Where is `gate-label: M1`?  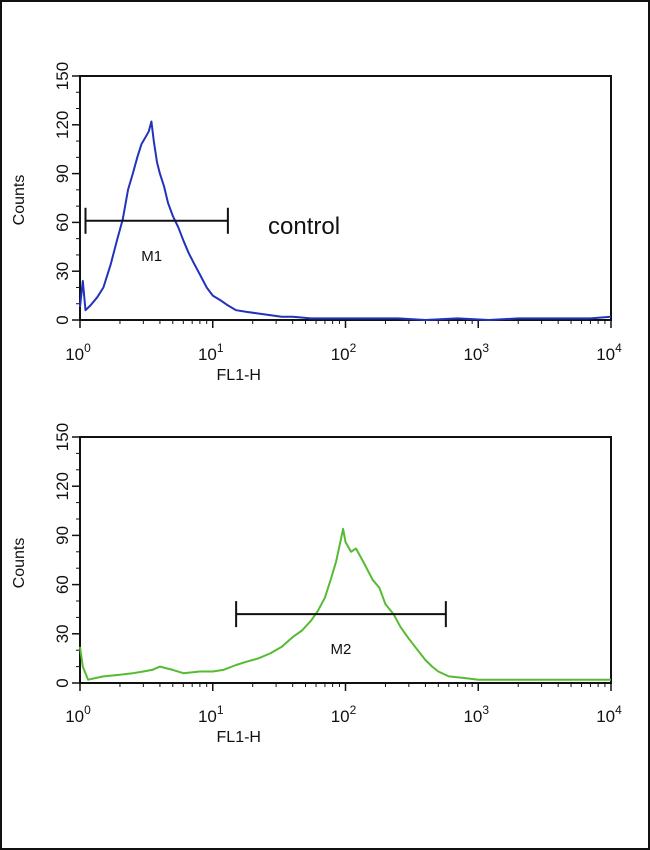
gate-label: M1 is located at coordinates (151, 256).